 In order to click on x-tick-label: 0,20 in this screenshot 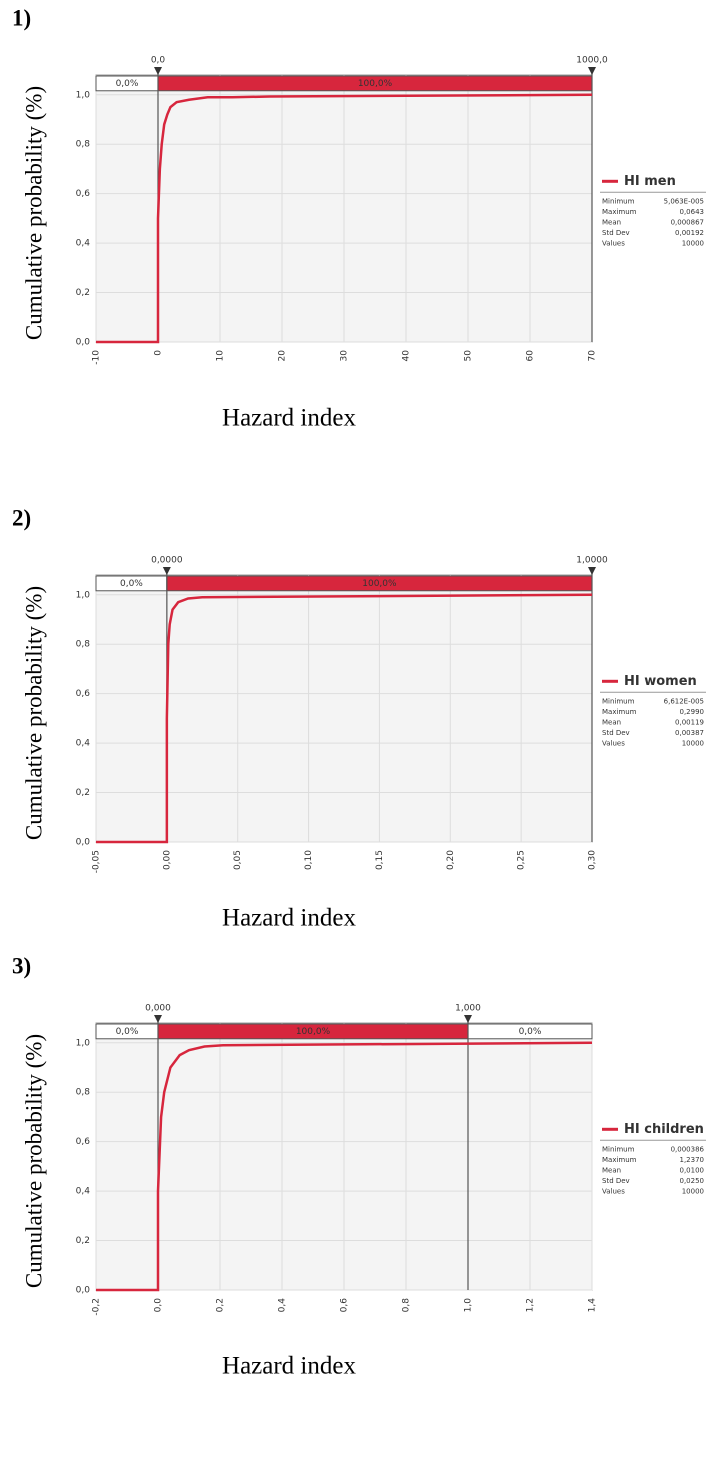, I will do `click(451, 860)`.